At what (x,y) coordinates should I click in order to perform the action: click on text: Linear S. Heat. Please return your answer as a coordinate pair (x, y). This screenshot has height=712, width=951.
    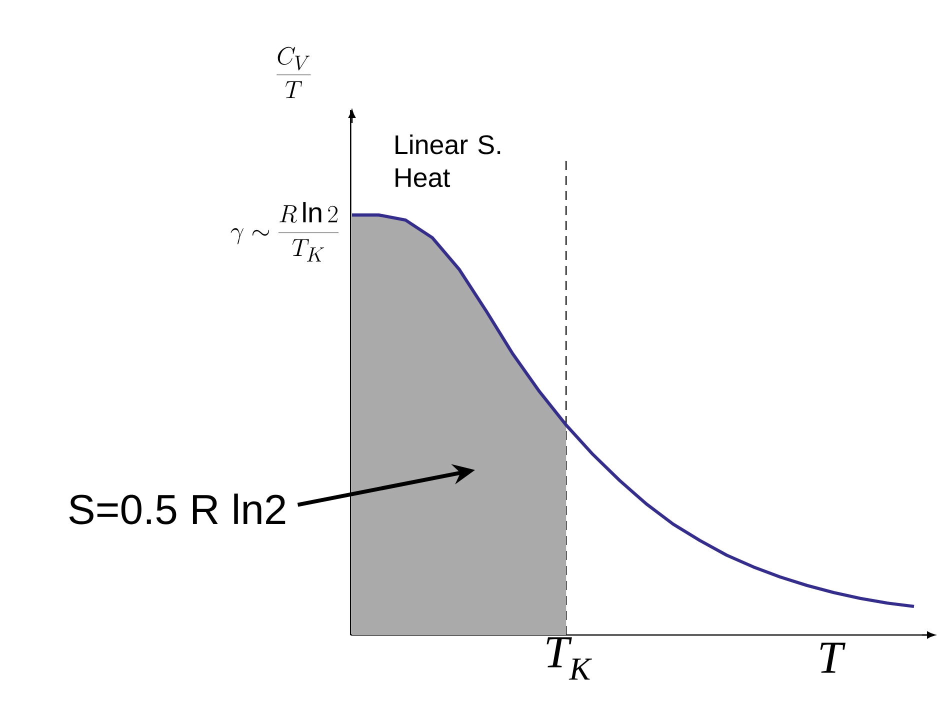
    Looking at the image, I should click on (448, 161).